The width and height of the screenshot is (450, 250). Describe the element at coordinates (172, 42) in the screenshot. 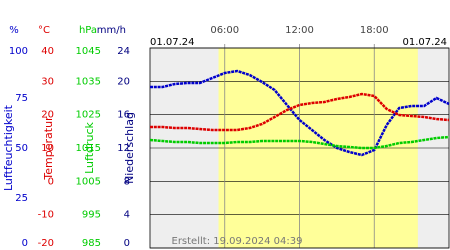

I see `date-left: 01.07.24` at that location.